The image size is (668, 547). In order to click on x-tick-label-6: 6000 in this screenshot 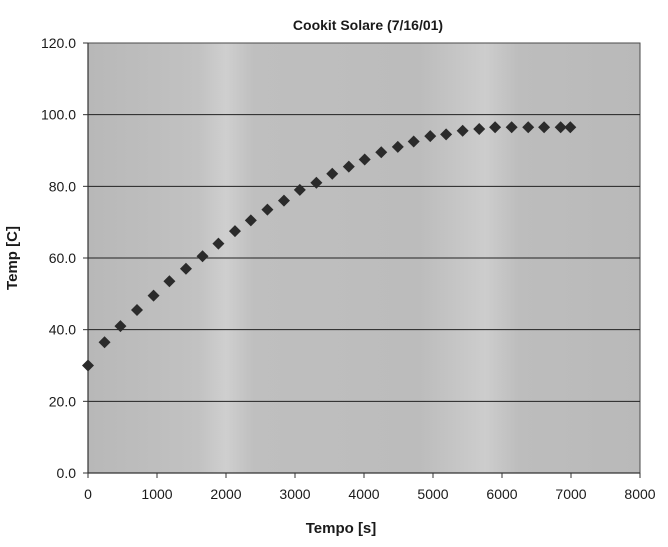, I will do `click(501, 494)`.